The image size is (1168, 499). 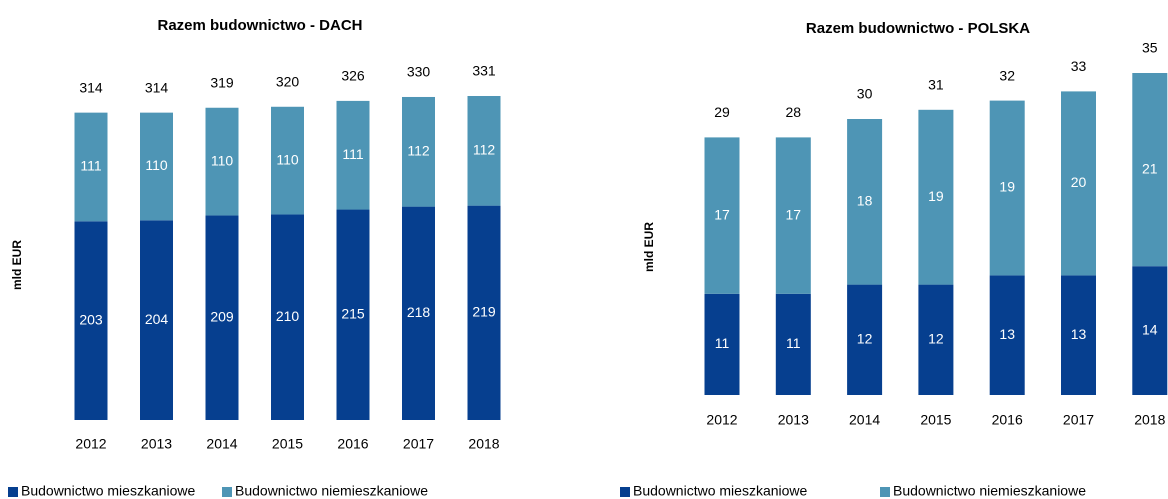 I want to click on bar-label: 215, so click(x=353, y=313).